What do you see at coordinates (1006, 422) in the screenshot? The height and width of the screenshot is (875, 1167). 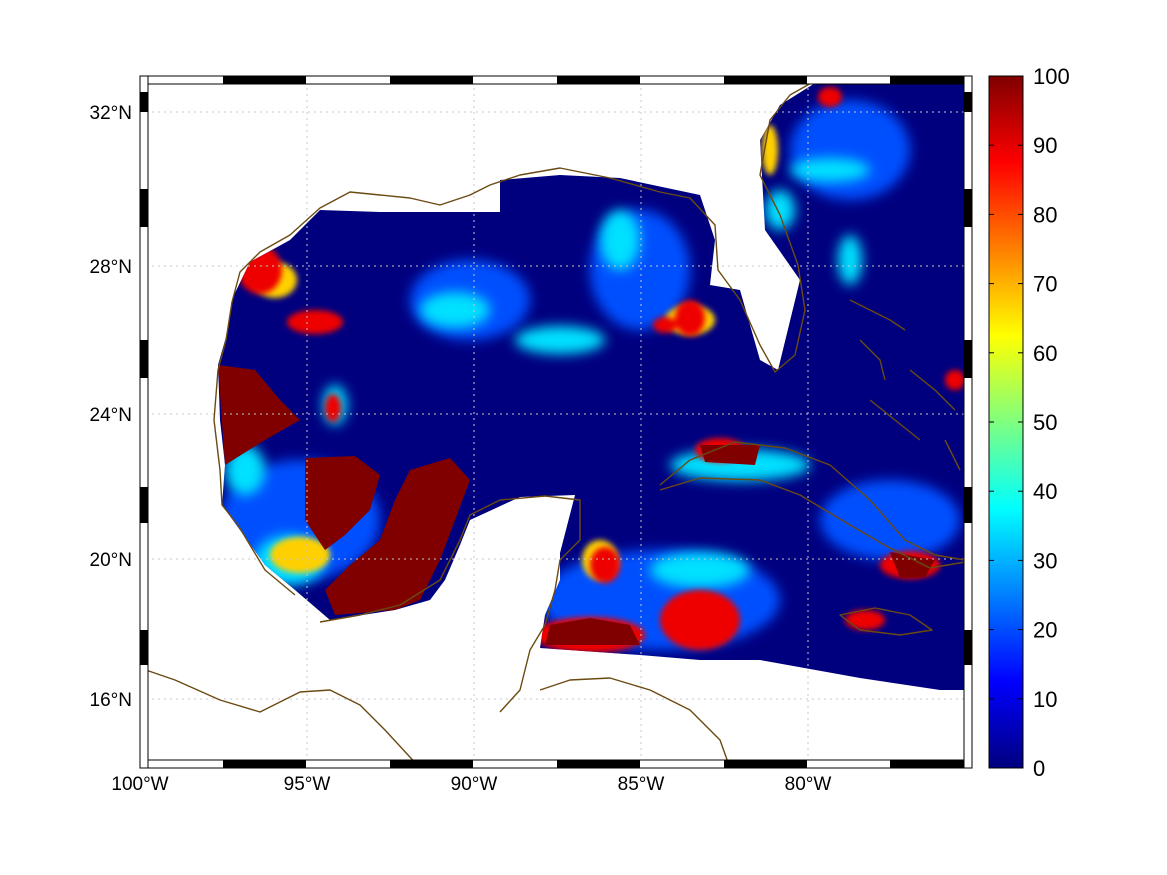 I see `colorbar-gradient` at bounding box center [1006, 422].